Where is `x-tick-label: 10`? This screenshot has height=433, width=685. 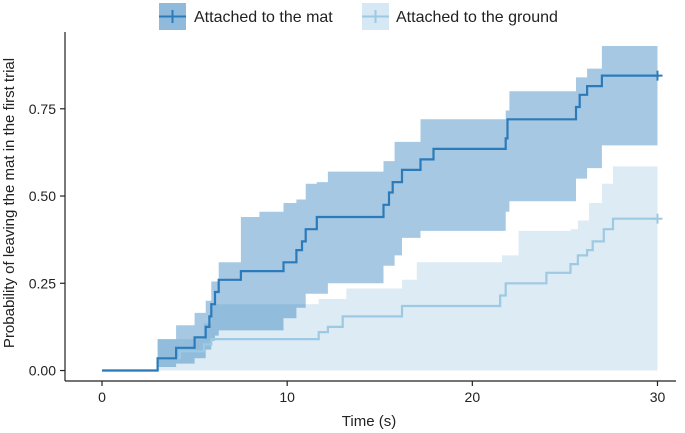 x-tick-label: 10 is located at coordinates (287, 397).